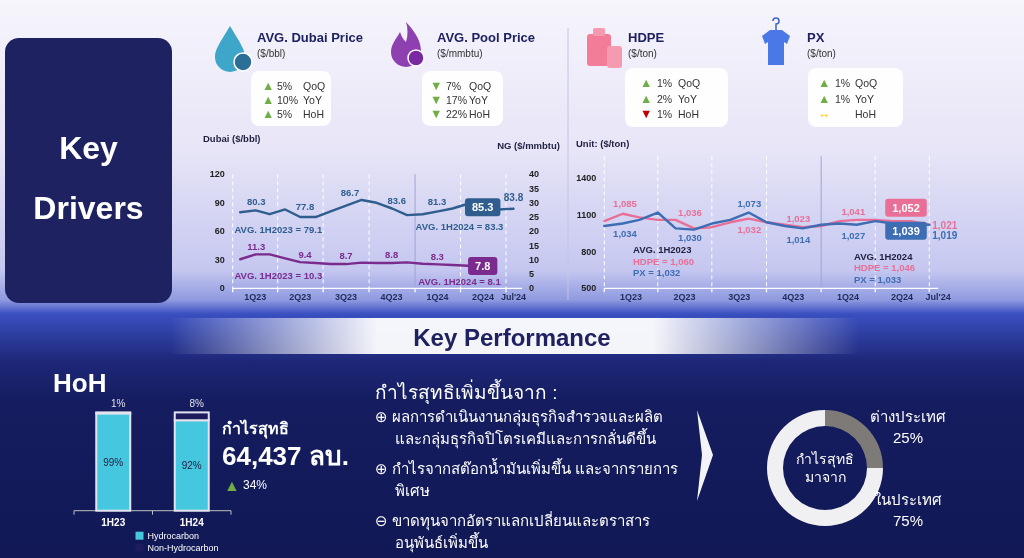  I want to click on slice-label: ในประเทศ, so click(908, 500).